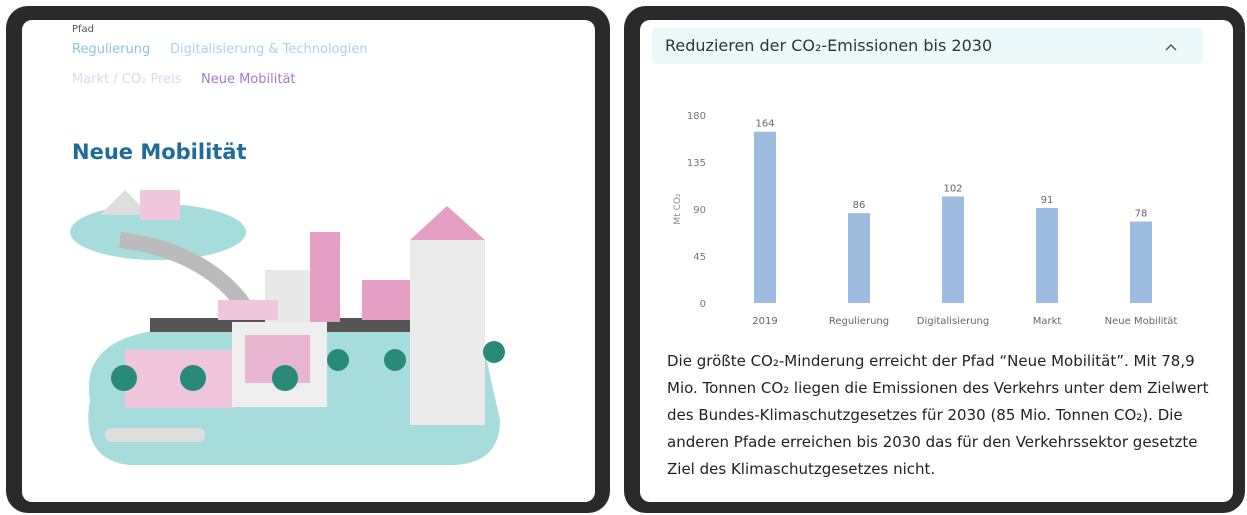 This screenshot has height=515, width=1247. I want to click on y-tick-label: 135, so click(696, 163).